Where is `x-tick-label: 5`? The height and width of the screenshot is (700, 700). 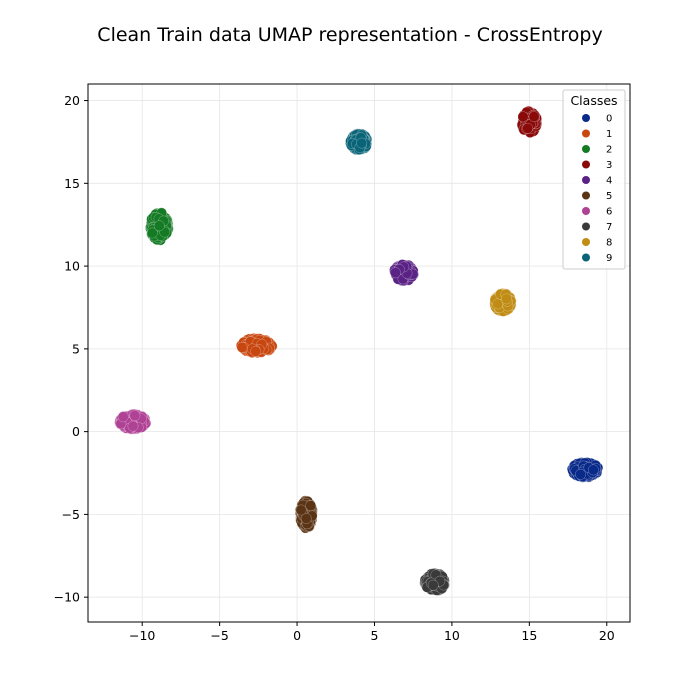
x-tick-label: 5 is located at coordinates (375, 635).